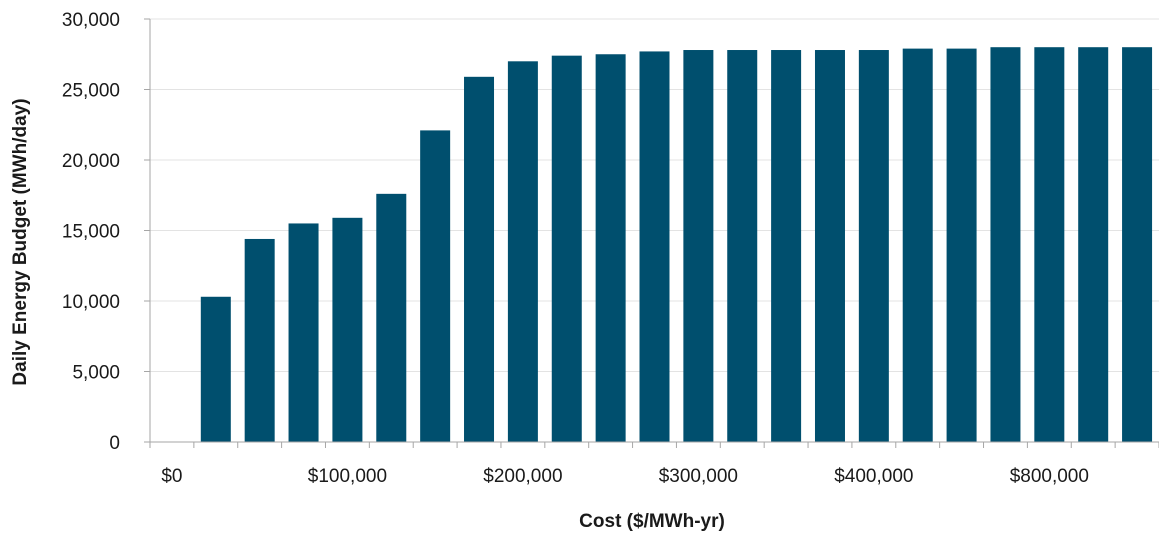 This screenshot has height=533, width=1159. I want to click on x-tick-label: $0, so click(171, 476).